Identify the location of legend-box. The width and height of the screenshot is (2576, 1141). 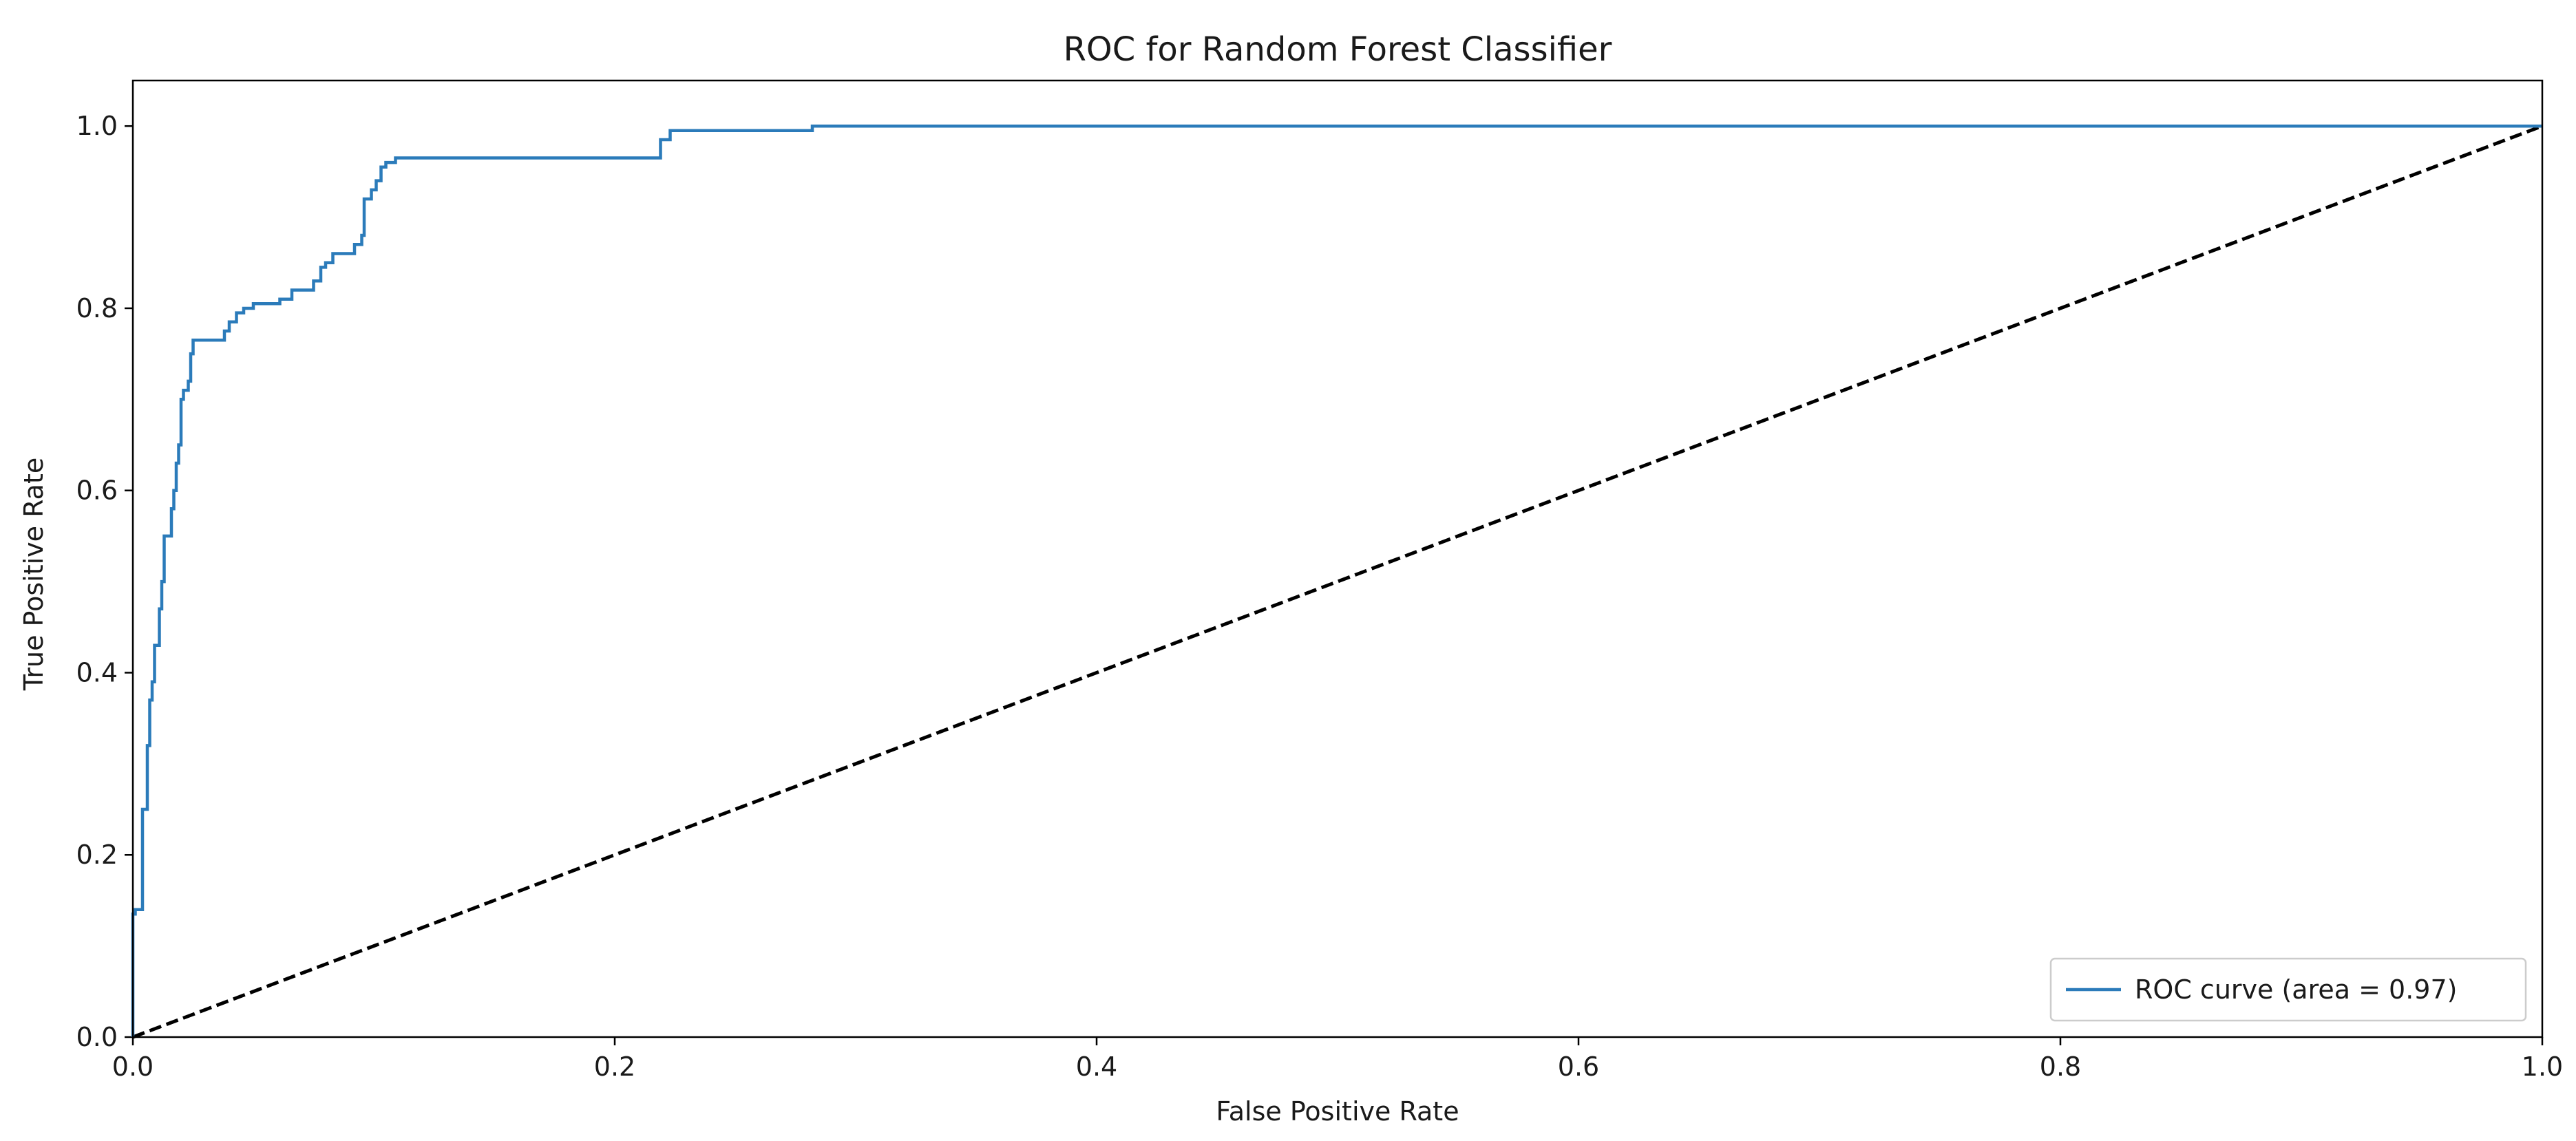
(2288, 989).